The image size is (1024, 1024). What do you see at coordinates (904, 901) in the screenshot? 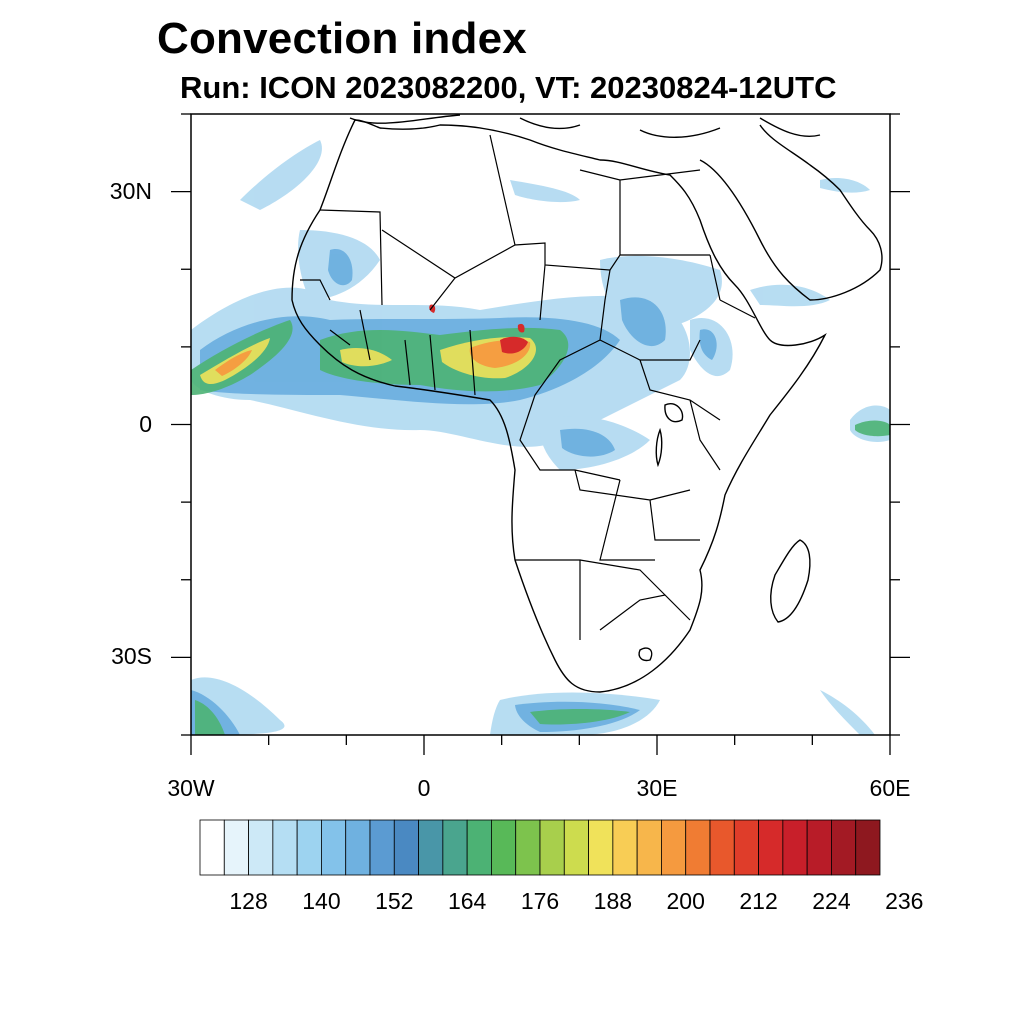
I see `colorbar-label: 236` at bounding box center [904, 901].